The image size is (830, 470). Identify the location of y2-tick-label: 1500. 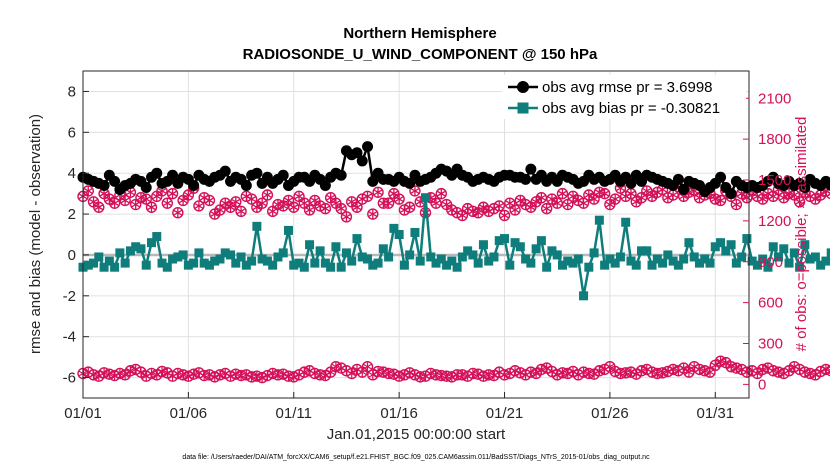
(774, 180).